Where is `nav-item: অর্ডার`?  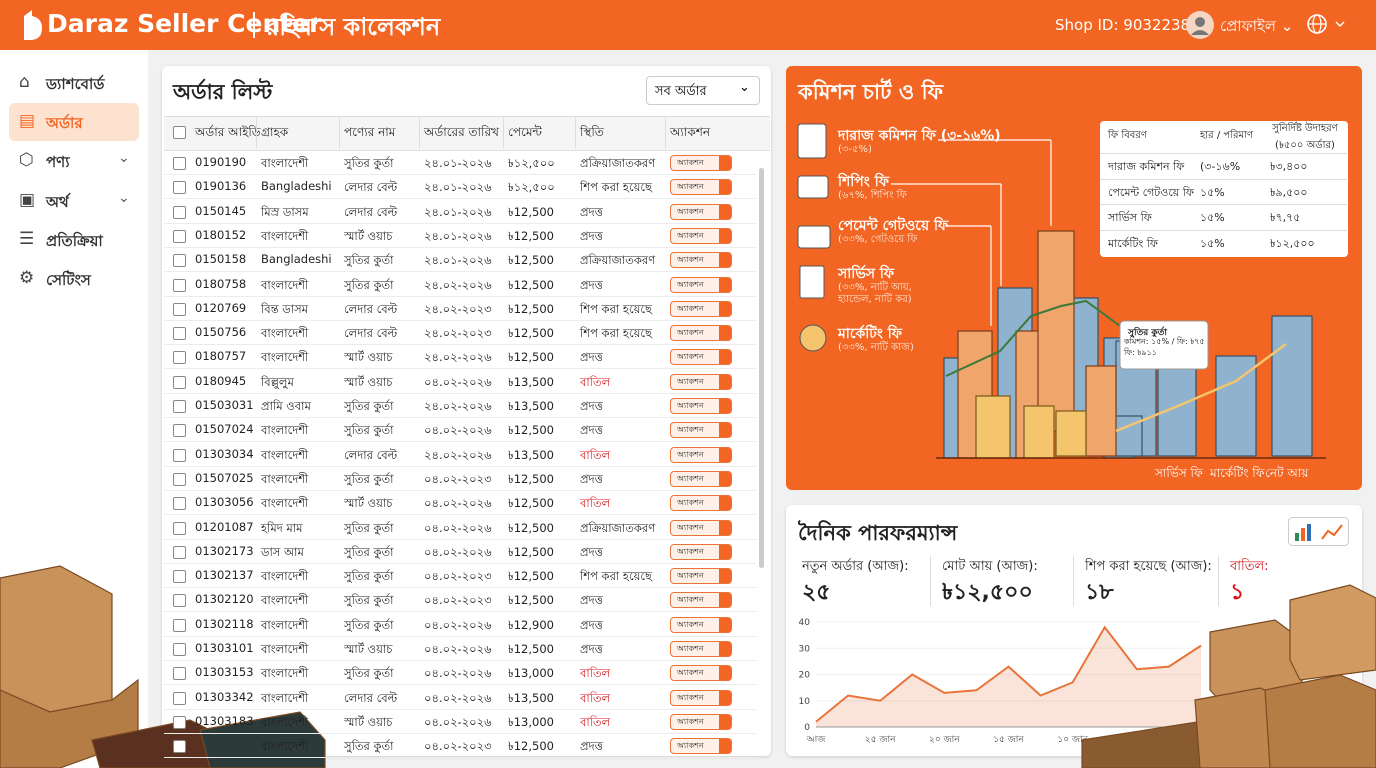
nav-item: অর্ডার is located at coordinates (64, 123).